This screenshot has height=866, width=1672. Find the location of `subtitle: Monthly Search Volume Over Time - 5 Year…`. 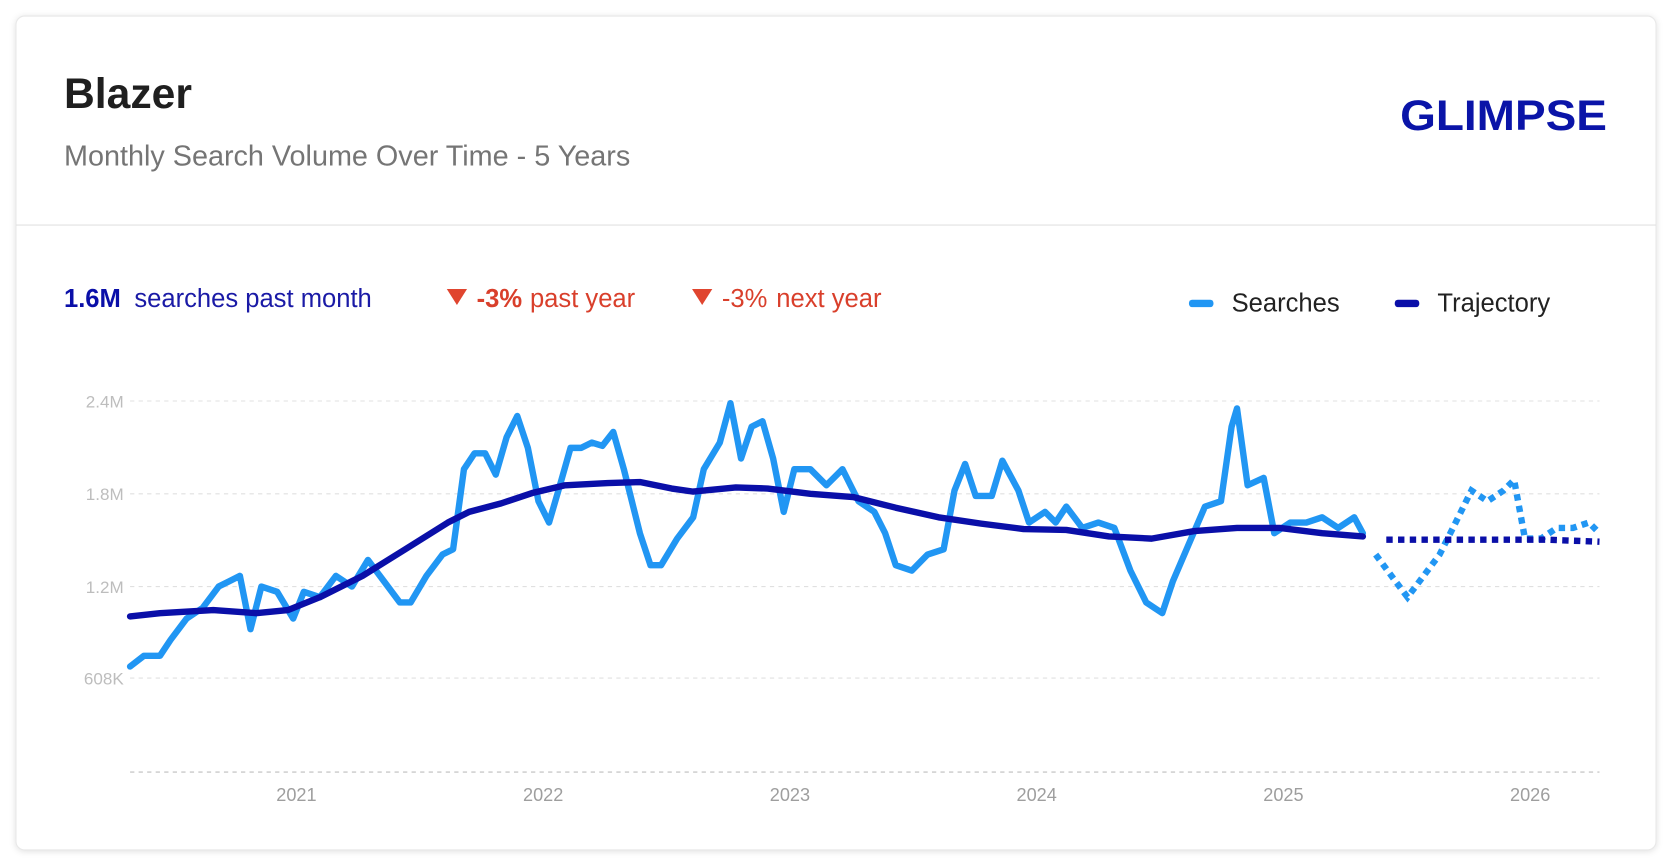

subtitle: Monthly Search Volume Over Time - 5 Year… is located at coordinates (347, 156).